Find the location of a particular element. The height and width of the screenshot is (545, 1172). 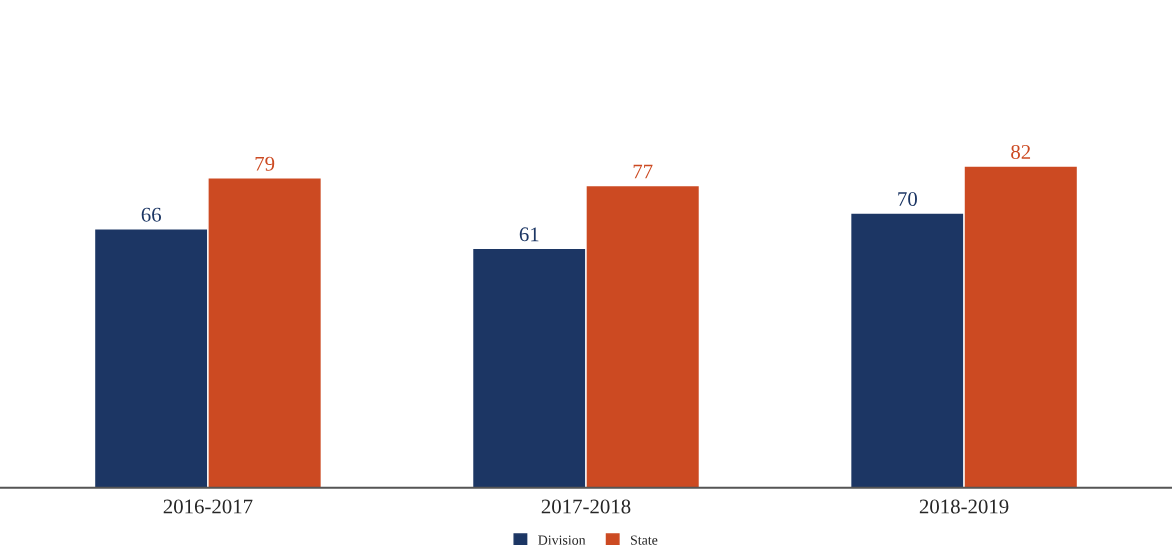

data-label: 66 is located at coordinates (151, 214).